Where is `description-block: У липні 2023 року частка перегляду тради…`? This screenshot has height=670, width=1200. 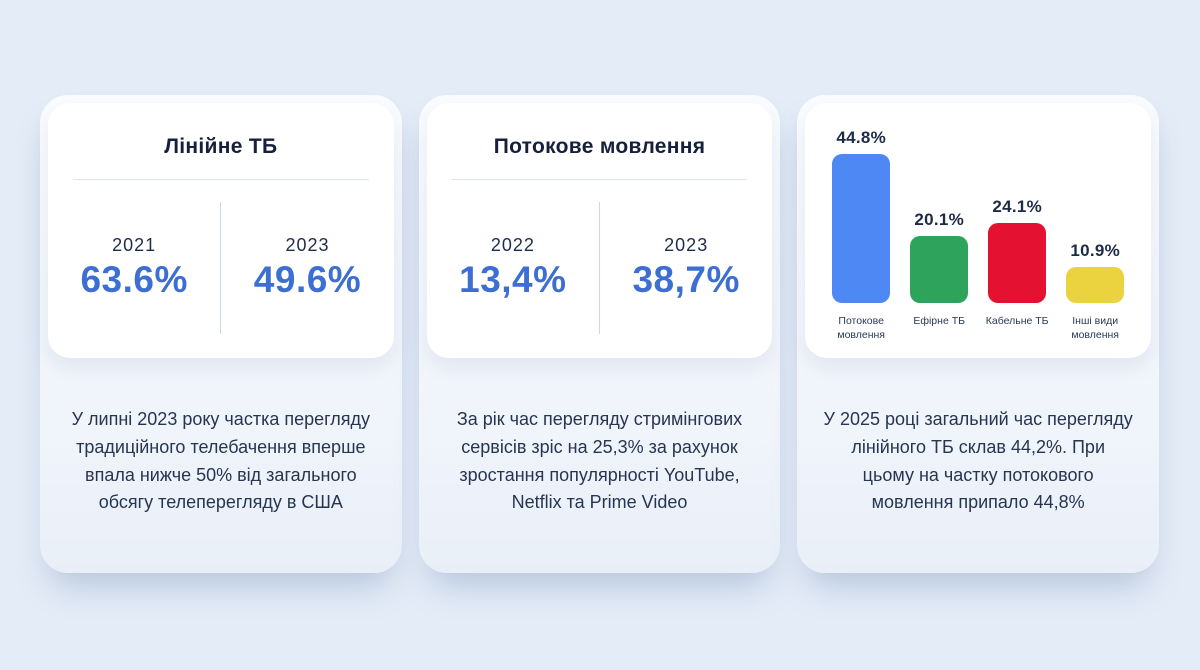 description-block: У липні 2023 року частка перегляду тради… is located at coordinates (221, 461).